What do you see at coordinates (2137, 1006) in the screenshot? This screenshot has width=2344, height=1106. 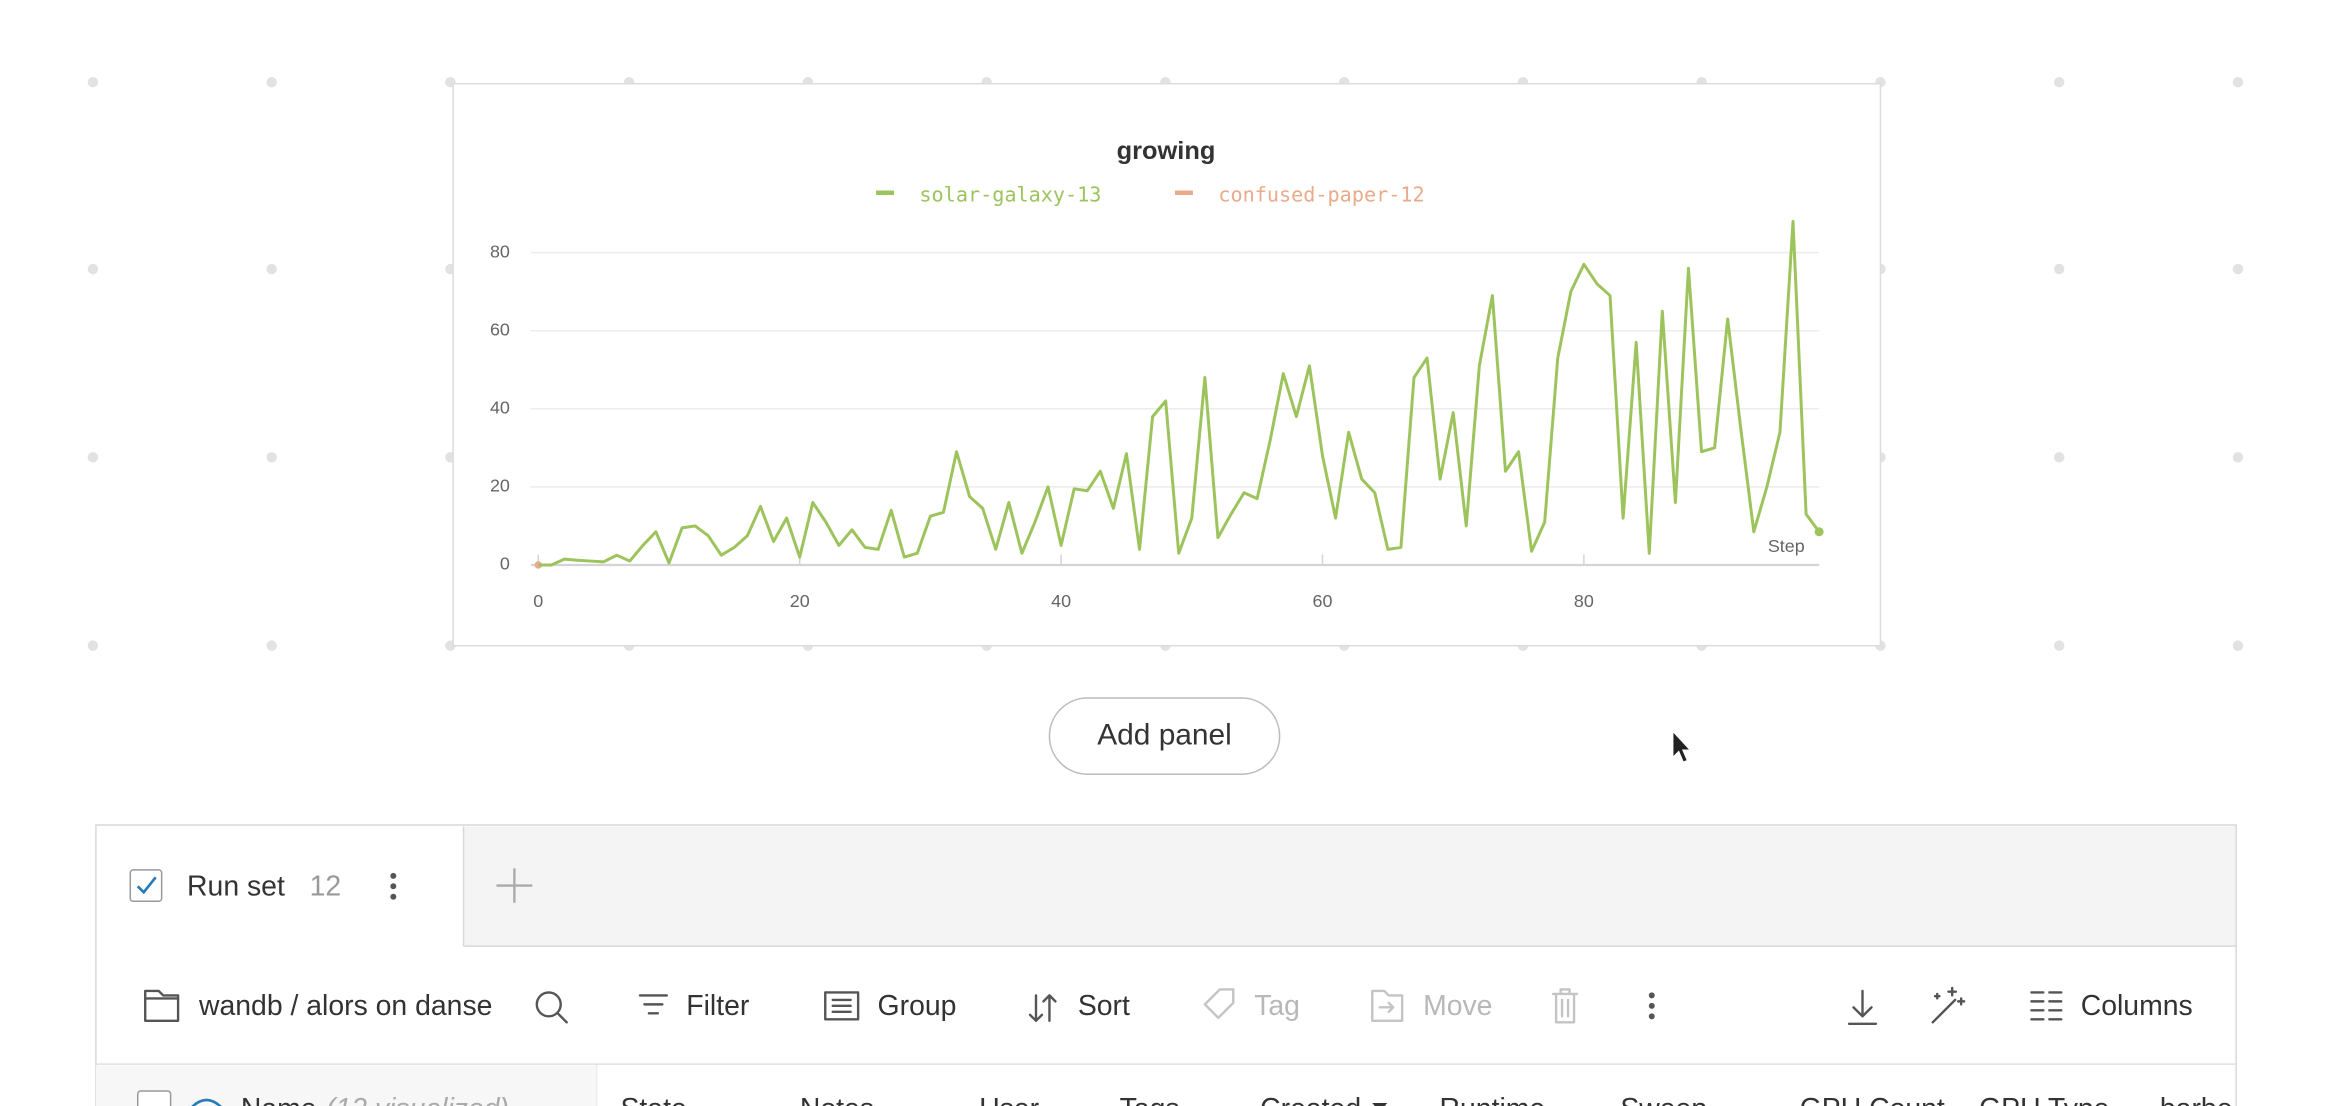 I see `columns-button: Columns` at bounding box center [2137, 1006].